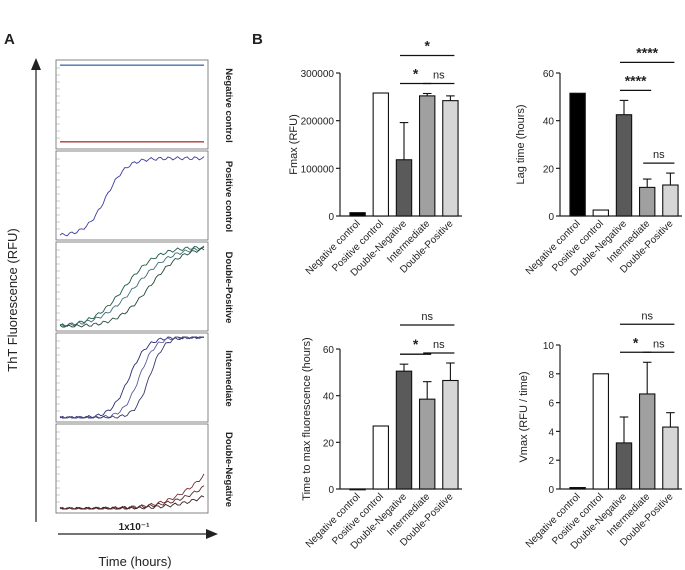 The height and width of the screenshot is (570, 685). I want to click on panel-a-label: A, so click(9, 39).